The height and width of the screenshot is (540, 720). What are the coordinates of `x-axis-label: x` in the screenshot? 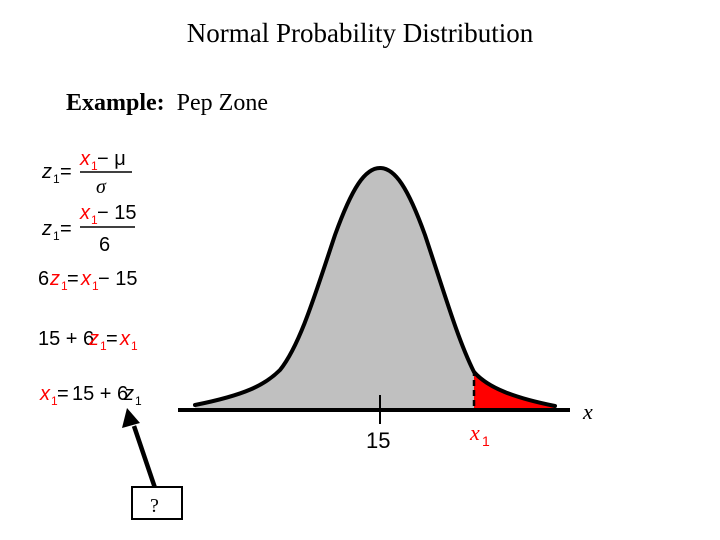 It's located at (587, 411).